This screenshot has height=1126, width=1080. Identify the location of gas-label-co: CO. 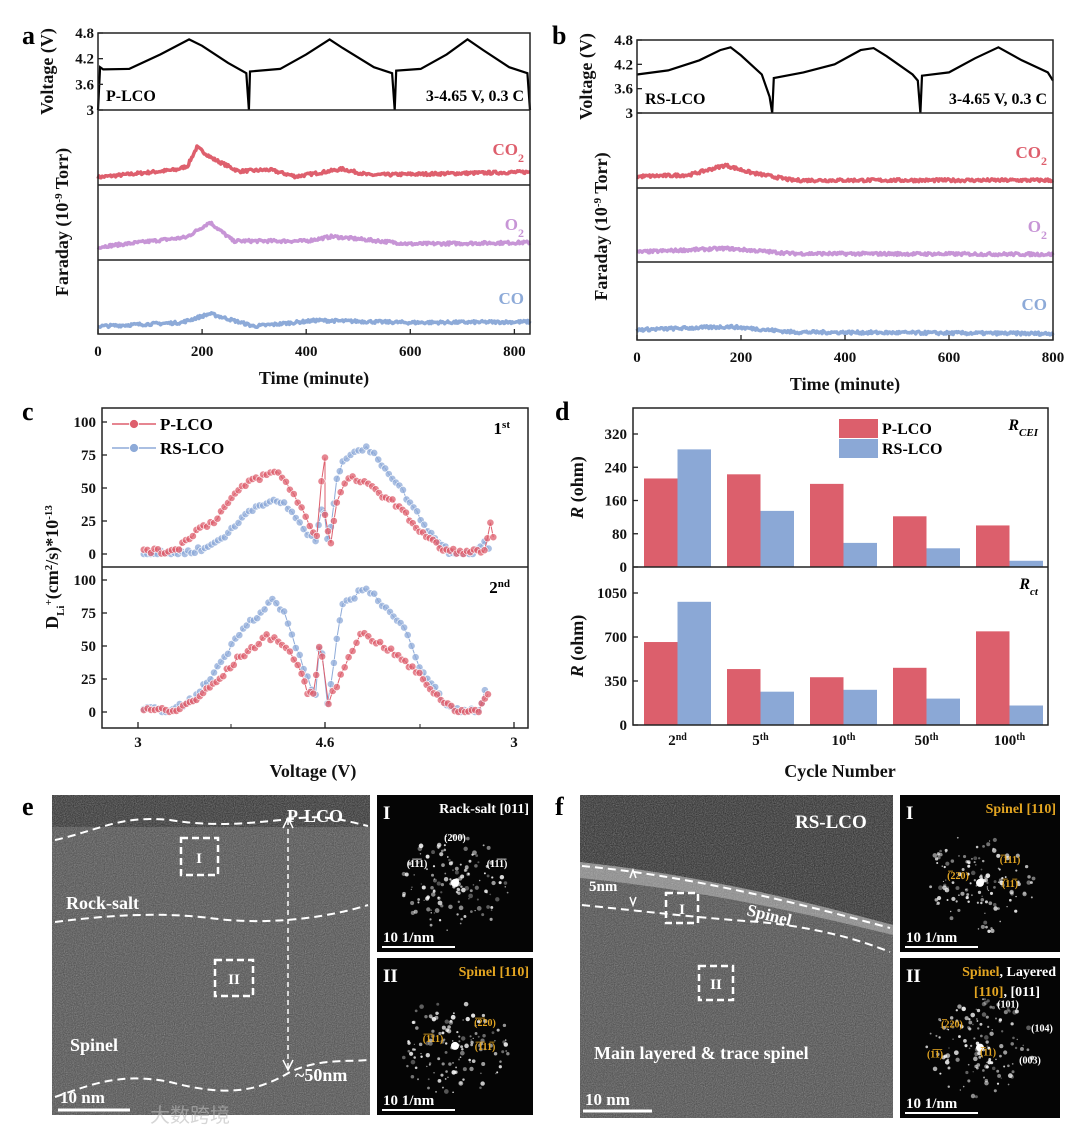
(1035, 304).